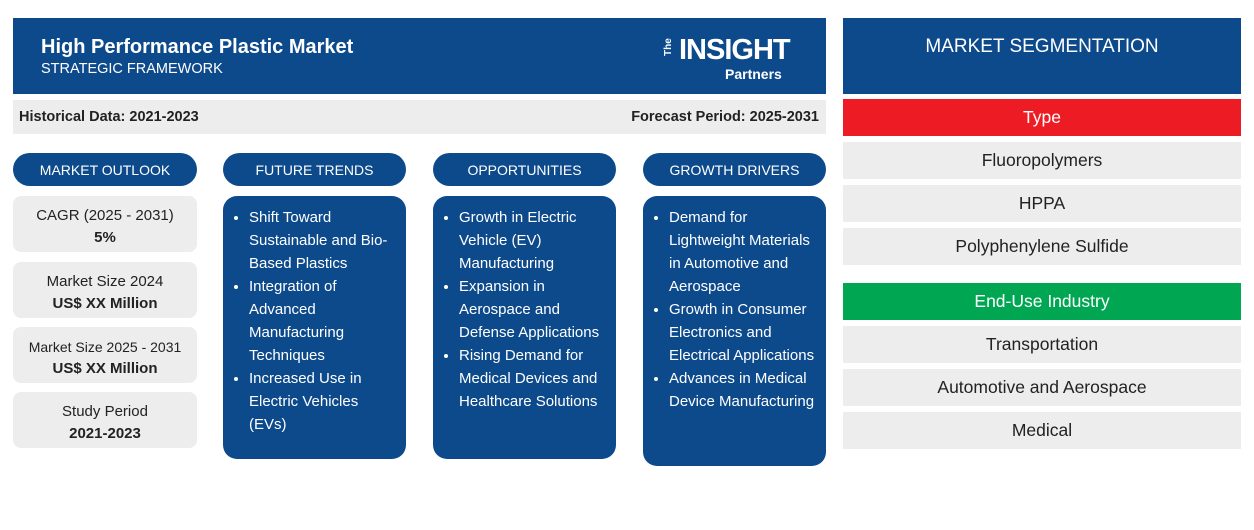 Image resolution: width=1254 pixels, height=530 pixels. I want to click on segment-item: Polyphenylene Sulfide, so click(1042, 246).